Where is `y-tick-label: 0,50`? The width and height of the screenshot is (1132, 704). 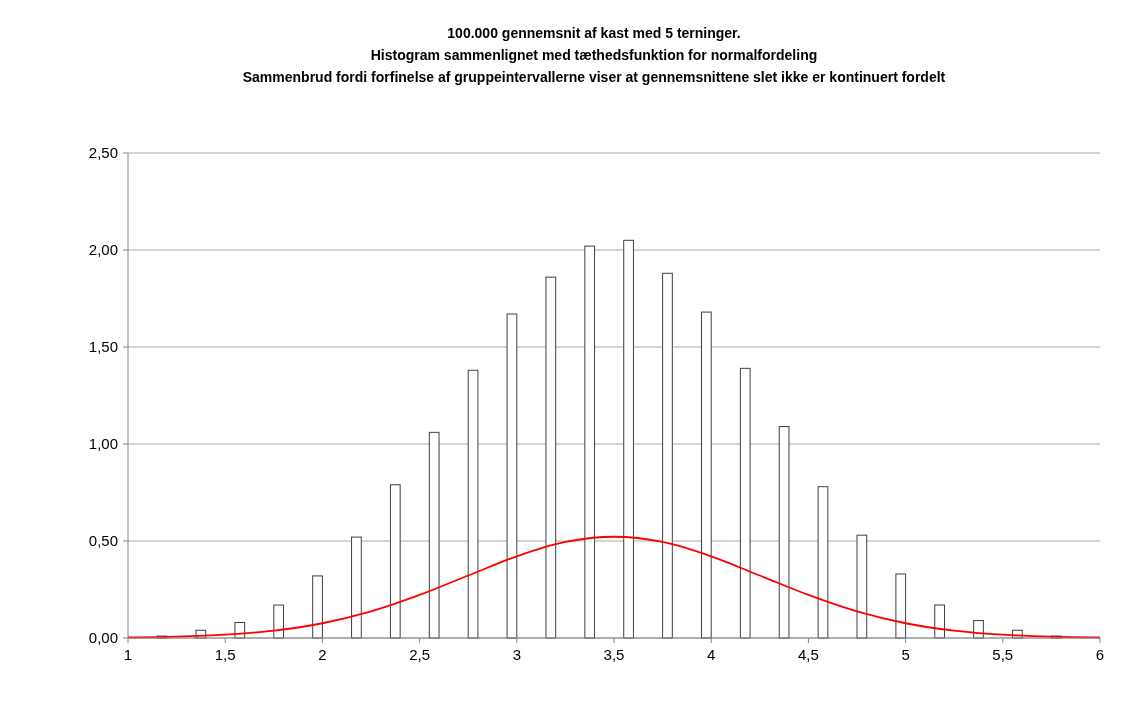
y-tick-label: 0,50 is located at coordinates (103, 540).